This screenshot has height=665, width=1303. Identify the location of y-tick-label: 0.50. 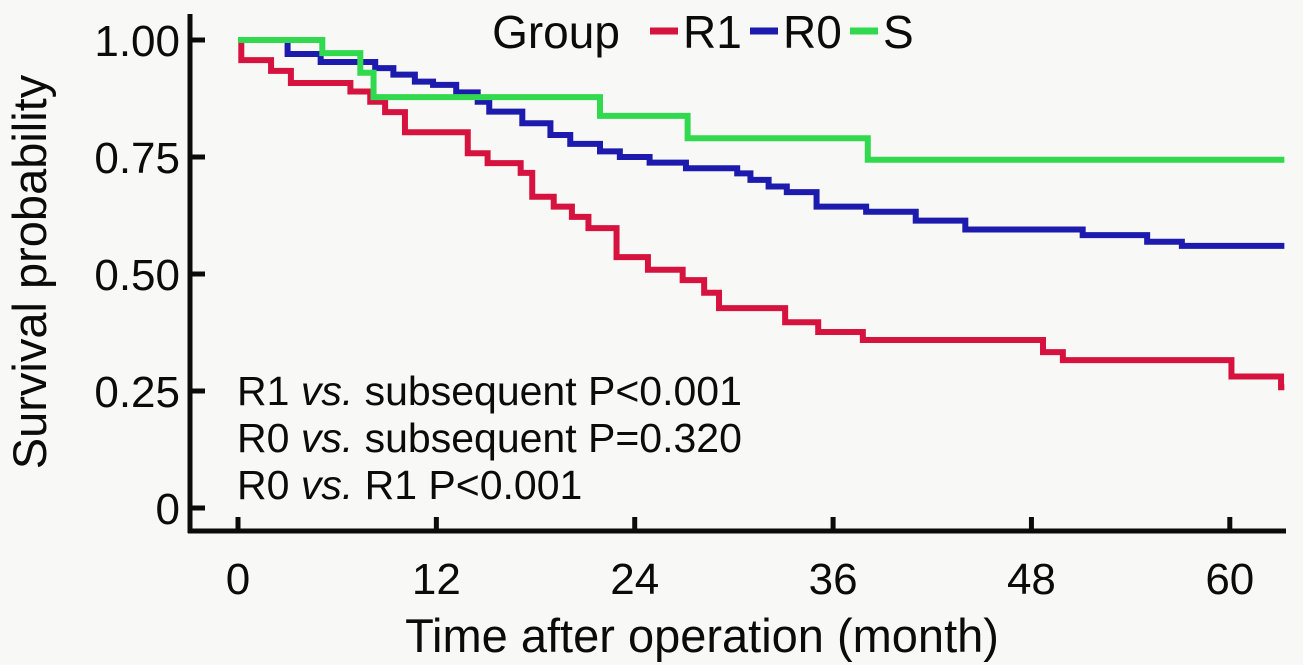
(137, 275).